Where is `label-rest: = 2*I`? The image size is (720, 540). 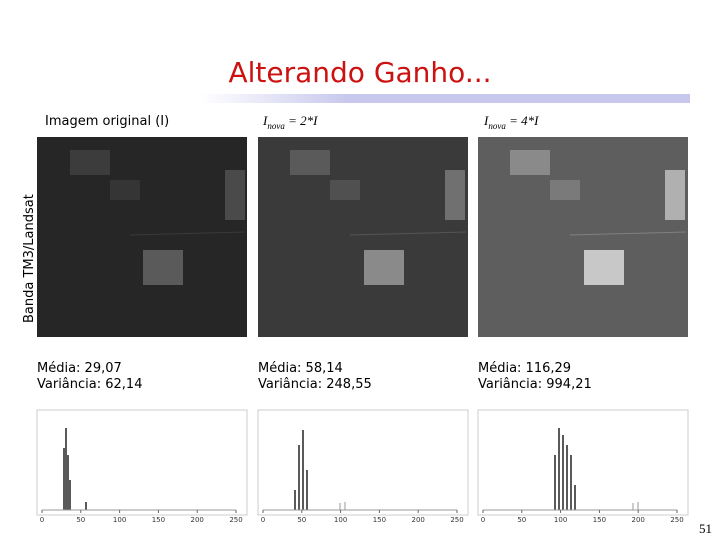
label-rest: = 2*I is located at coordinates (301, 120).